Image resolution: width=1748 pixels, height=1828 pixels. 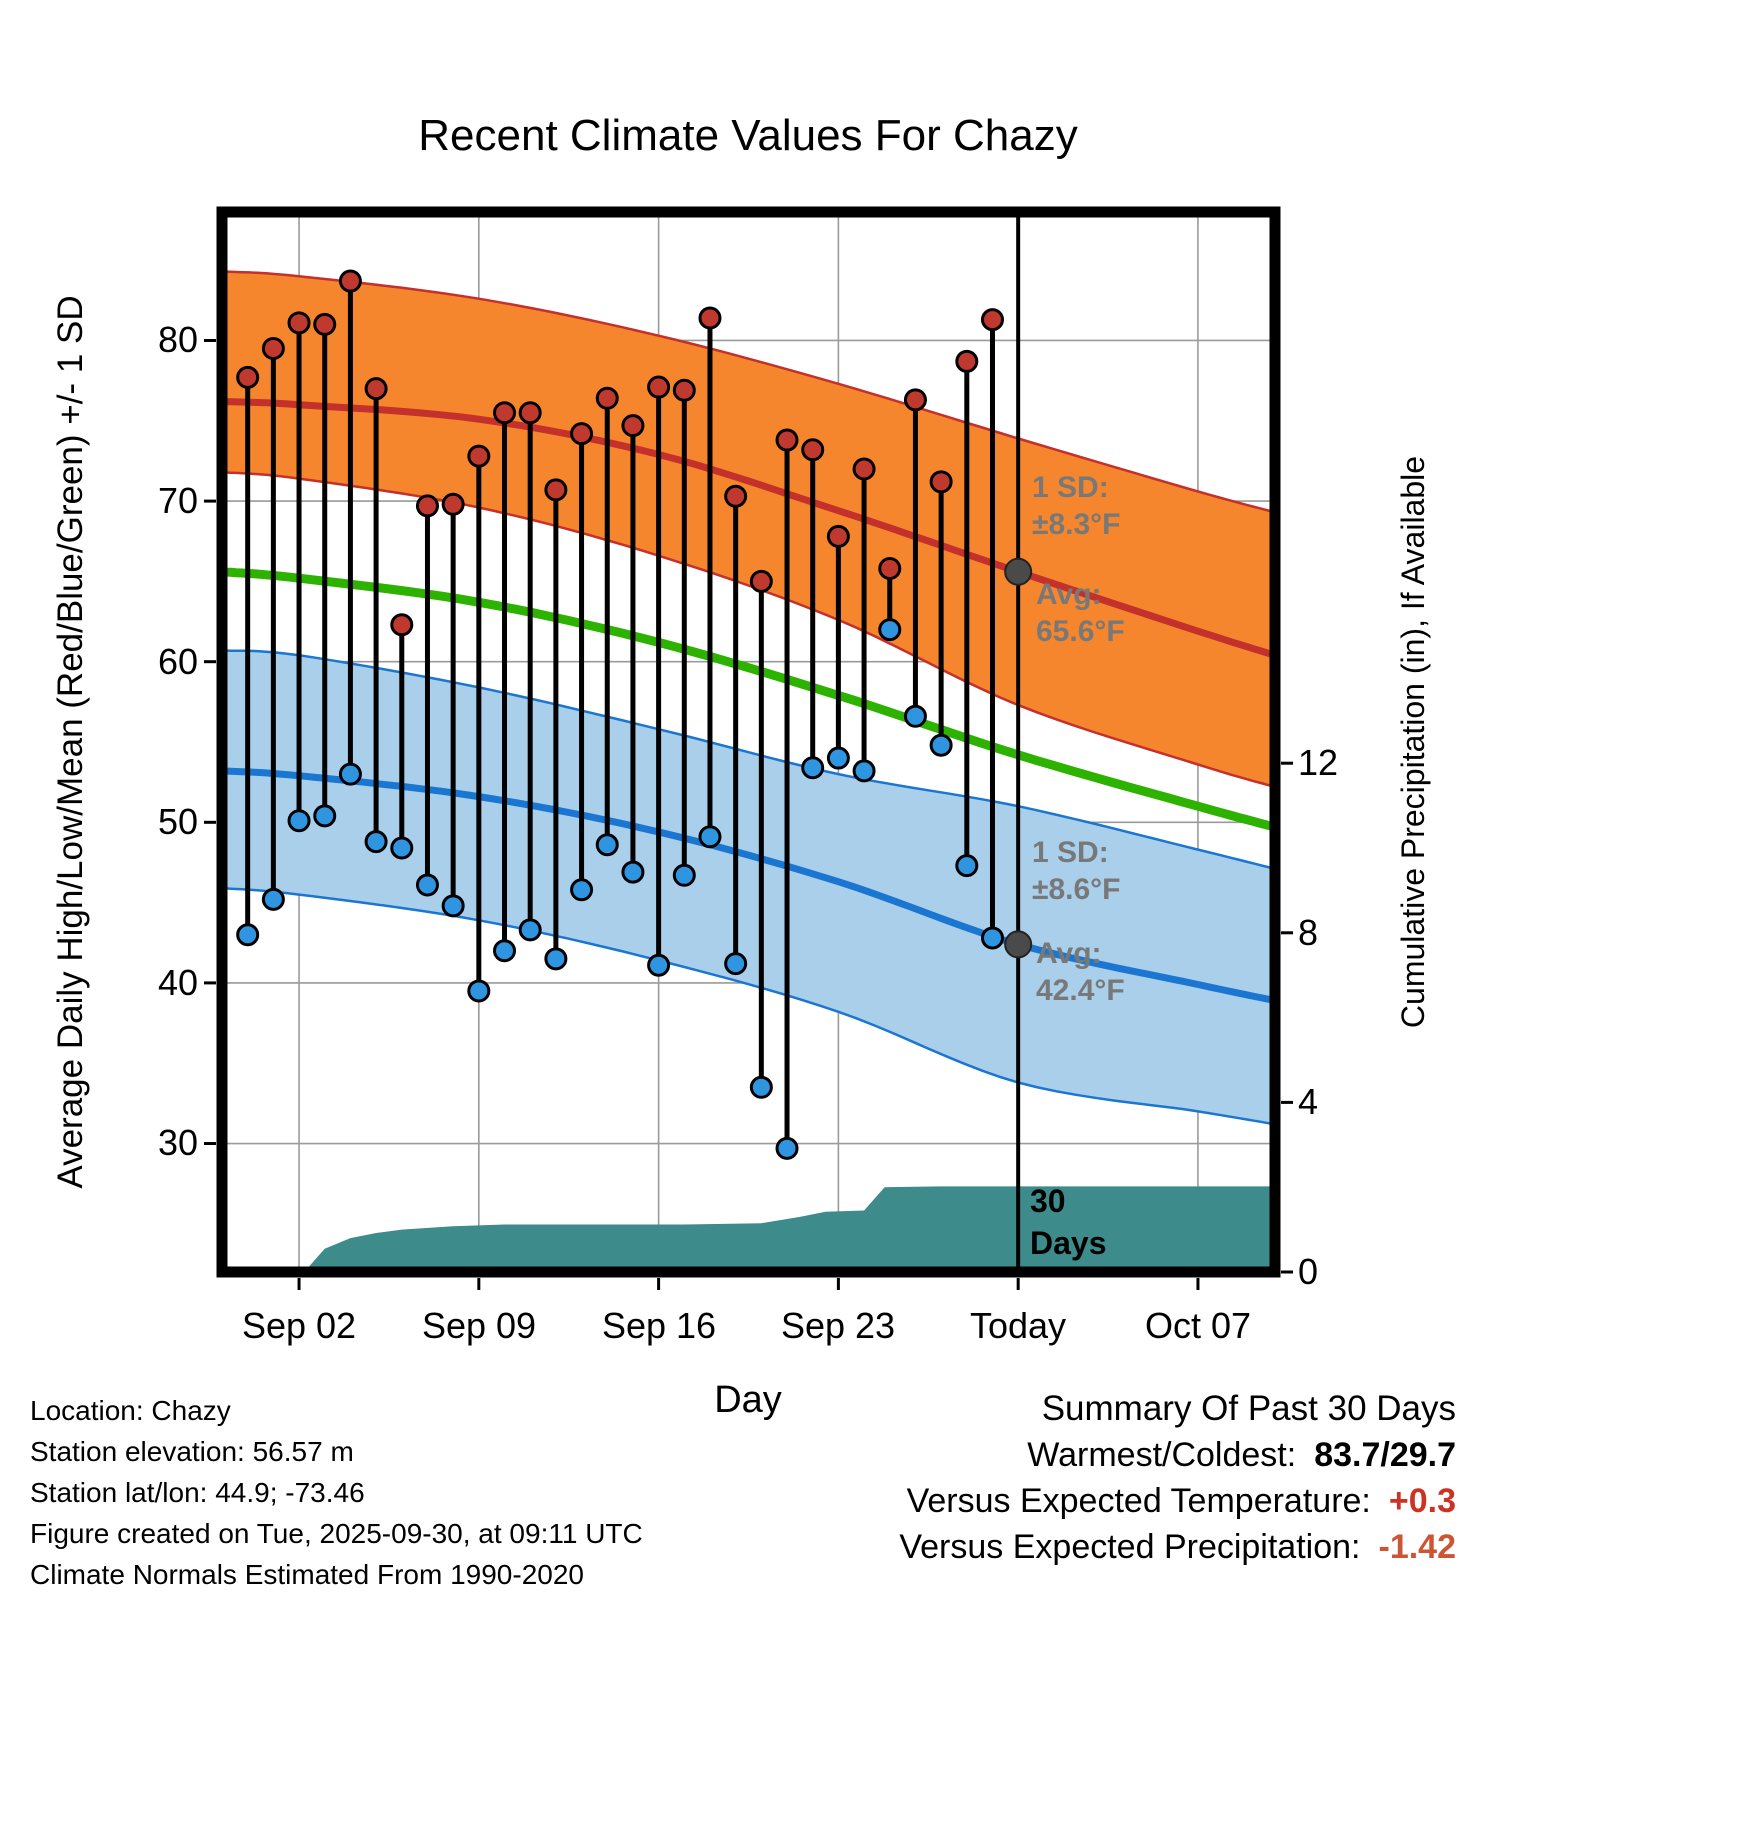 What do you see at coordinates (299, 1325) in the screenshot?
I see `x-tick-label: Sep 02` at bounding box center [299, 1325].